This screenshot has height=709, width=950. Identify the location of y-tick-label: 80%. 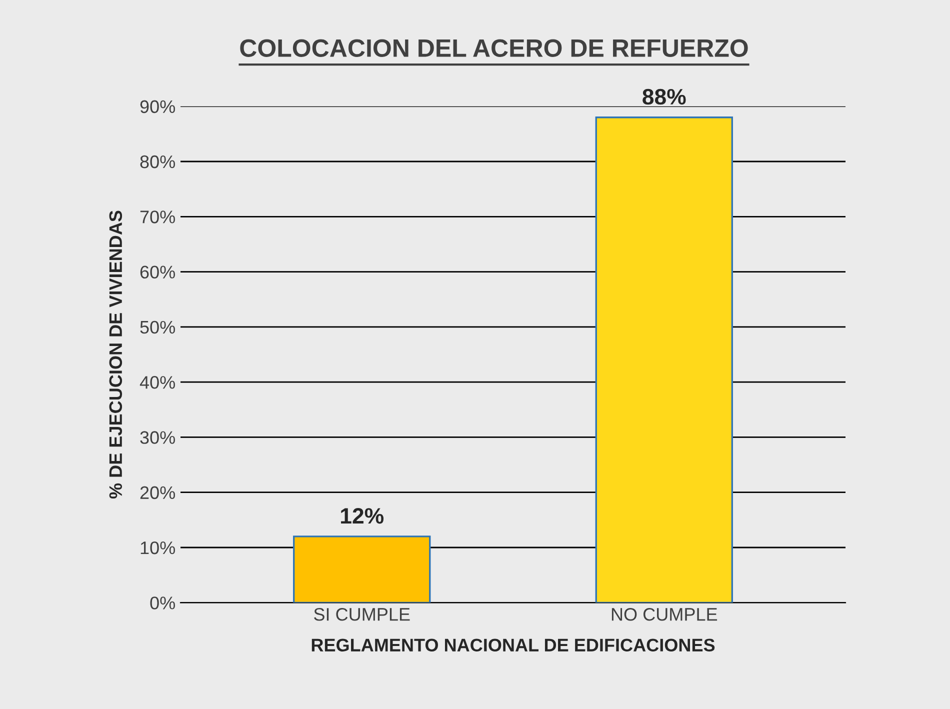
(157, 161).